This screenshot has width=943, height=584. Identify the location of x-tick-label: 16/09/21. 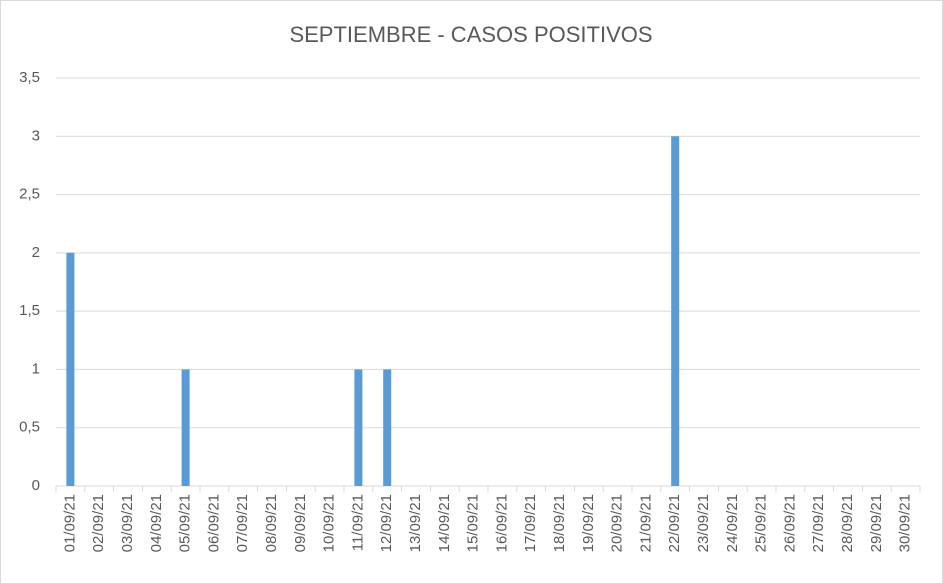
(501, 523).